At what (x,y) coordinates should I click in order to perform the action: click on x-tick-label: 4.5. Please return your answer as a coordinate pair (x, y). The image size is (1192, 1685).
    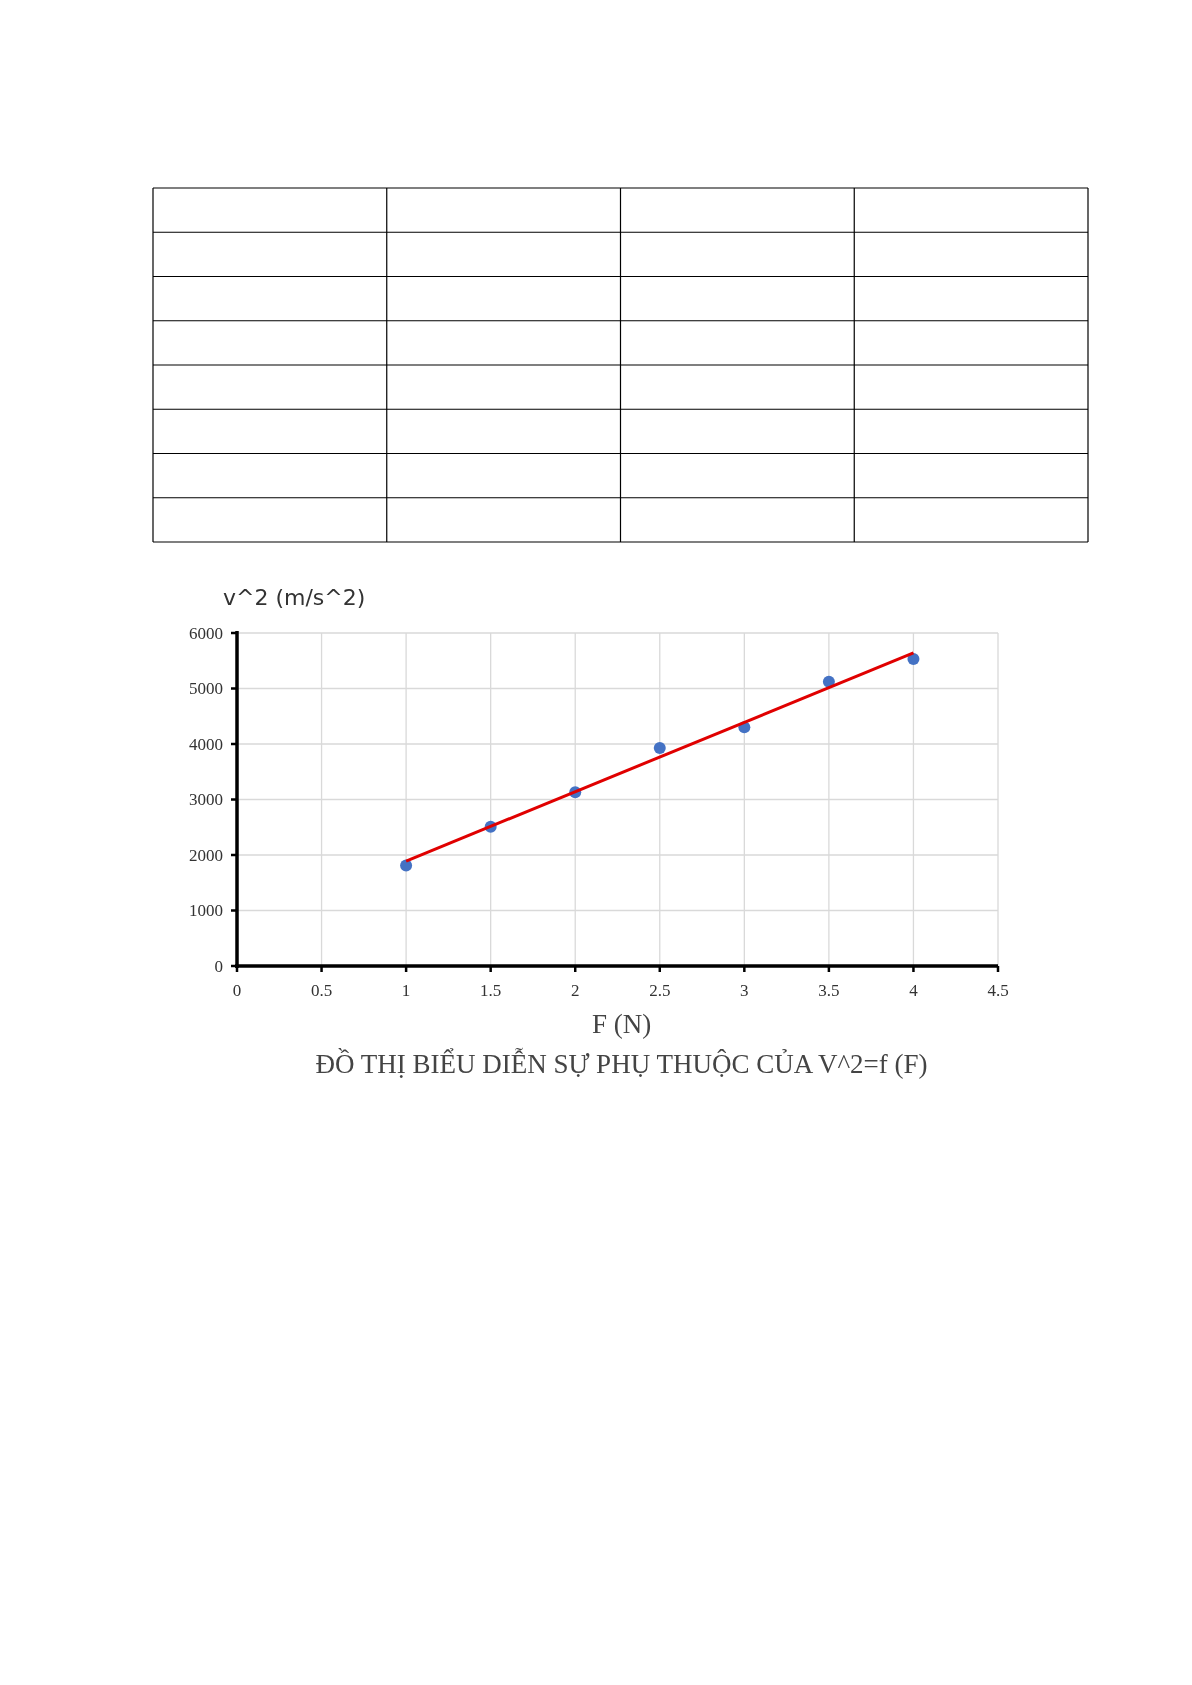
    Looking at the image, I should click on (998, 990).